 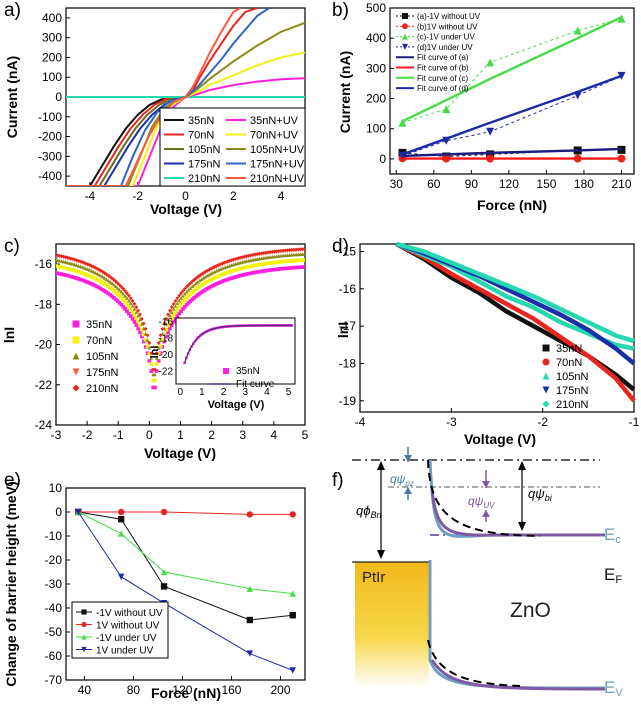 I want to click on a-series-group, so click(x=185, y=97).